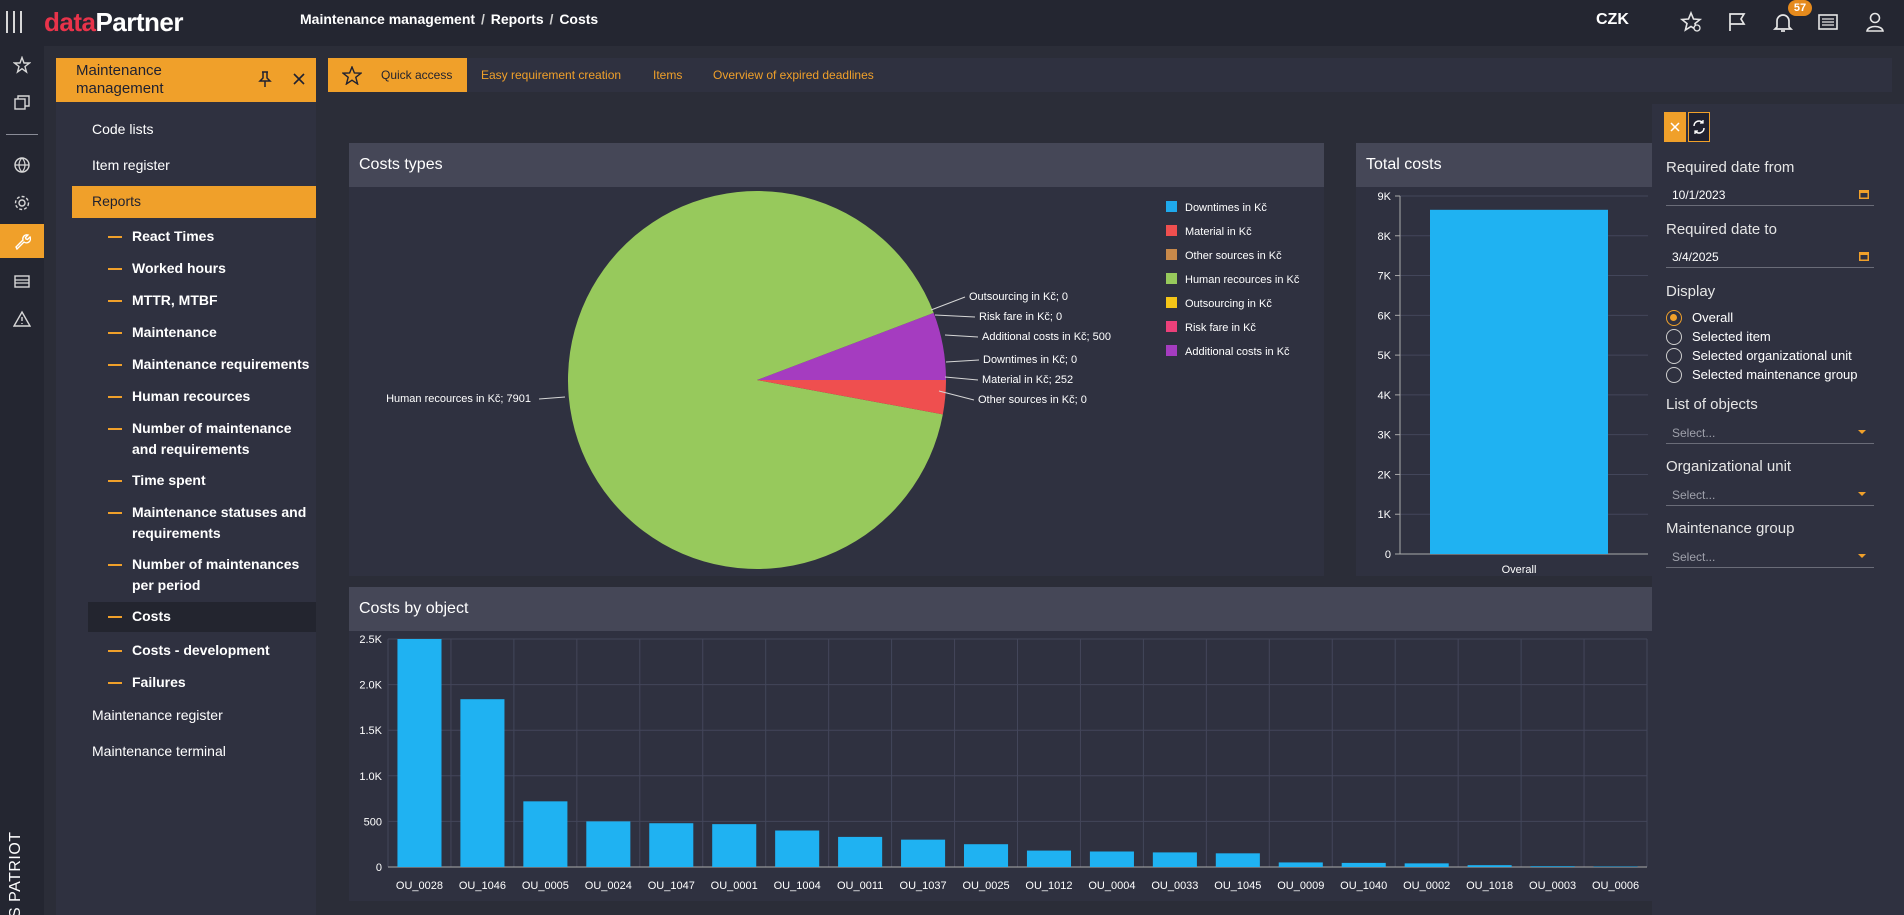 Image resolution: width=1904 pixels, height=915 pixels. Describe the element at coordinates (1691, 22) in the screenshot. I see `star-settings-icon` at that location.